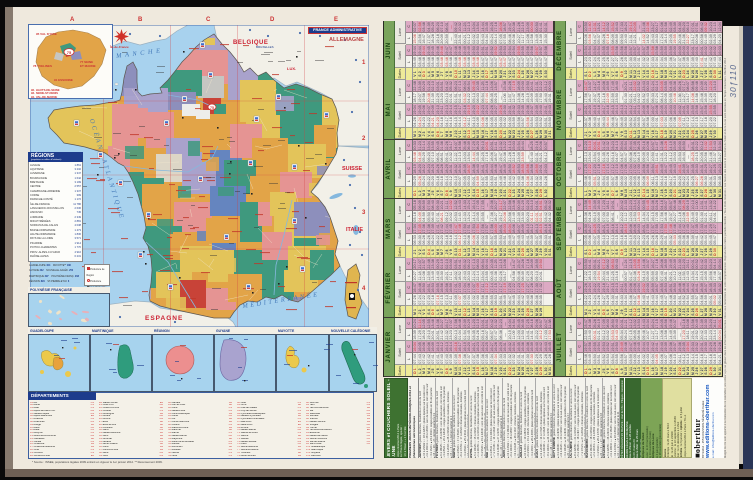 The image size is (753, 480). What do you see at coordinates (364, 63) in the screenshot?
I see `svg-text: 1` at bounding box center [364, 63].